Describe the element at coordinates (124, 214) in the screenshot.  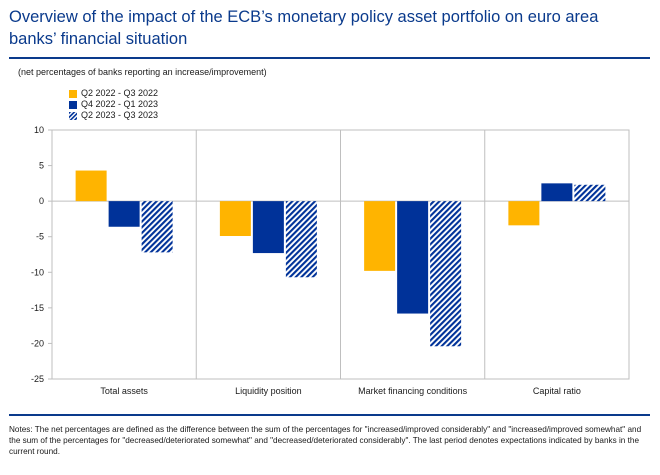
I see `bar-2-total-assets` at that location.